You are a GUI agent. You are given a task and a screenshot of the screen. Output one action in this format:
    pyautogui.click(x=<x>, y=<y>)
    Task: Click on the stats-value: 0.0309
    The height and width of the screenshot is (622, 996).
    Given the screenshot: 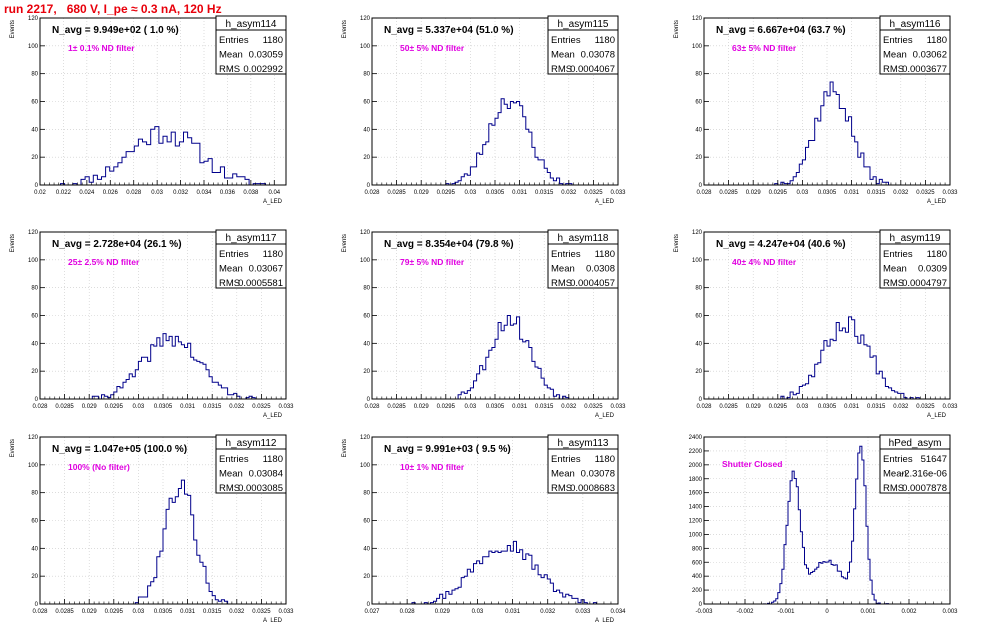 What is the action you would take?
    pyautogui.click(x=932, y=269)
    